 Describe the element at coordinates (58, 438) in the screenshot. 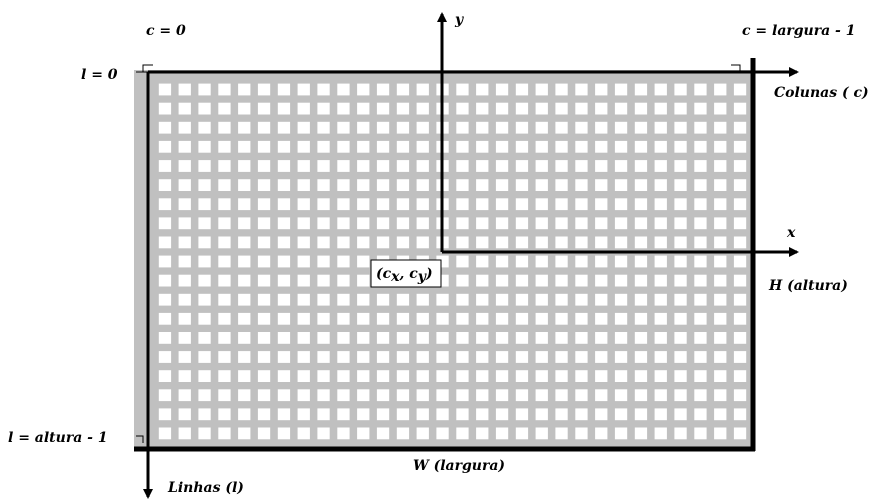

I see `label-l-last: l = altura - 1` at that location.